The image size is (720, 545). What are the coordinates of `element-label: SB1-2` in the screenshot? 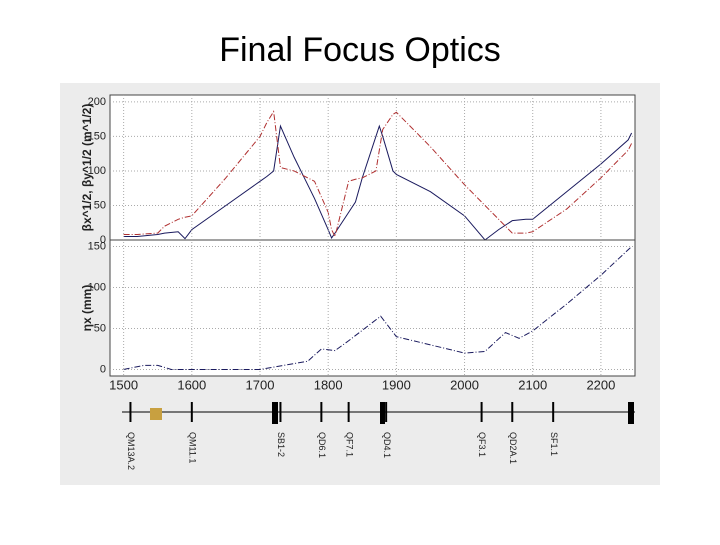 It's located at (281, 444).